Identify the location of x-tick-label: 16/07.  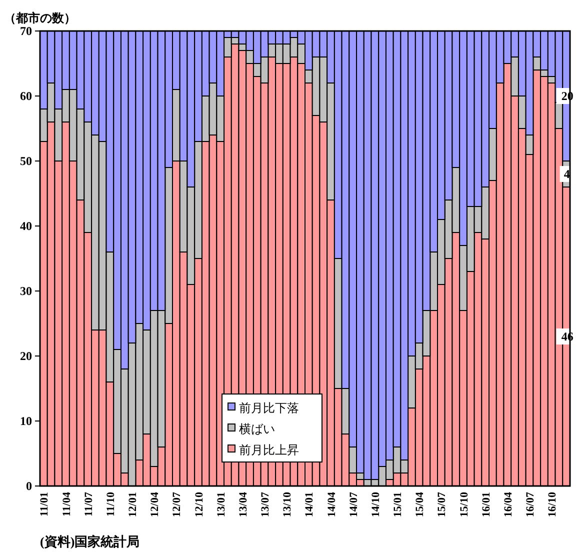
(530, 505).